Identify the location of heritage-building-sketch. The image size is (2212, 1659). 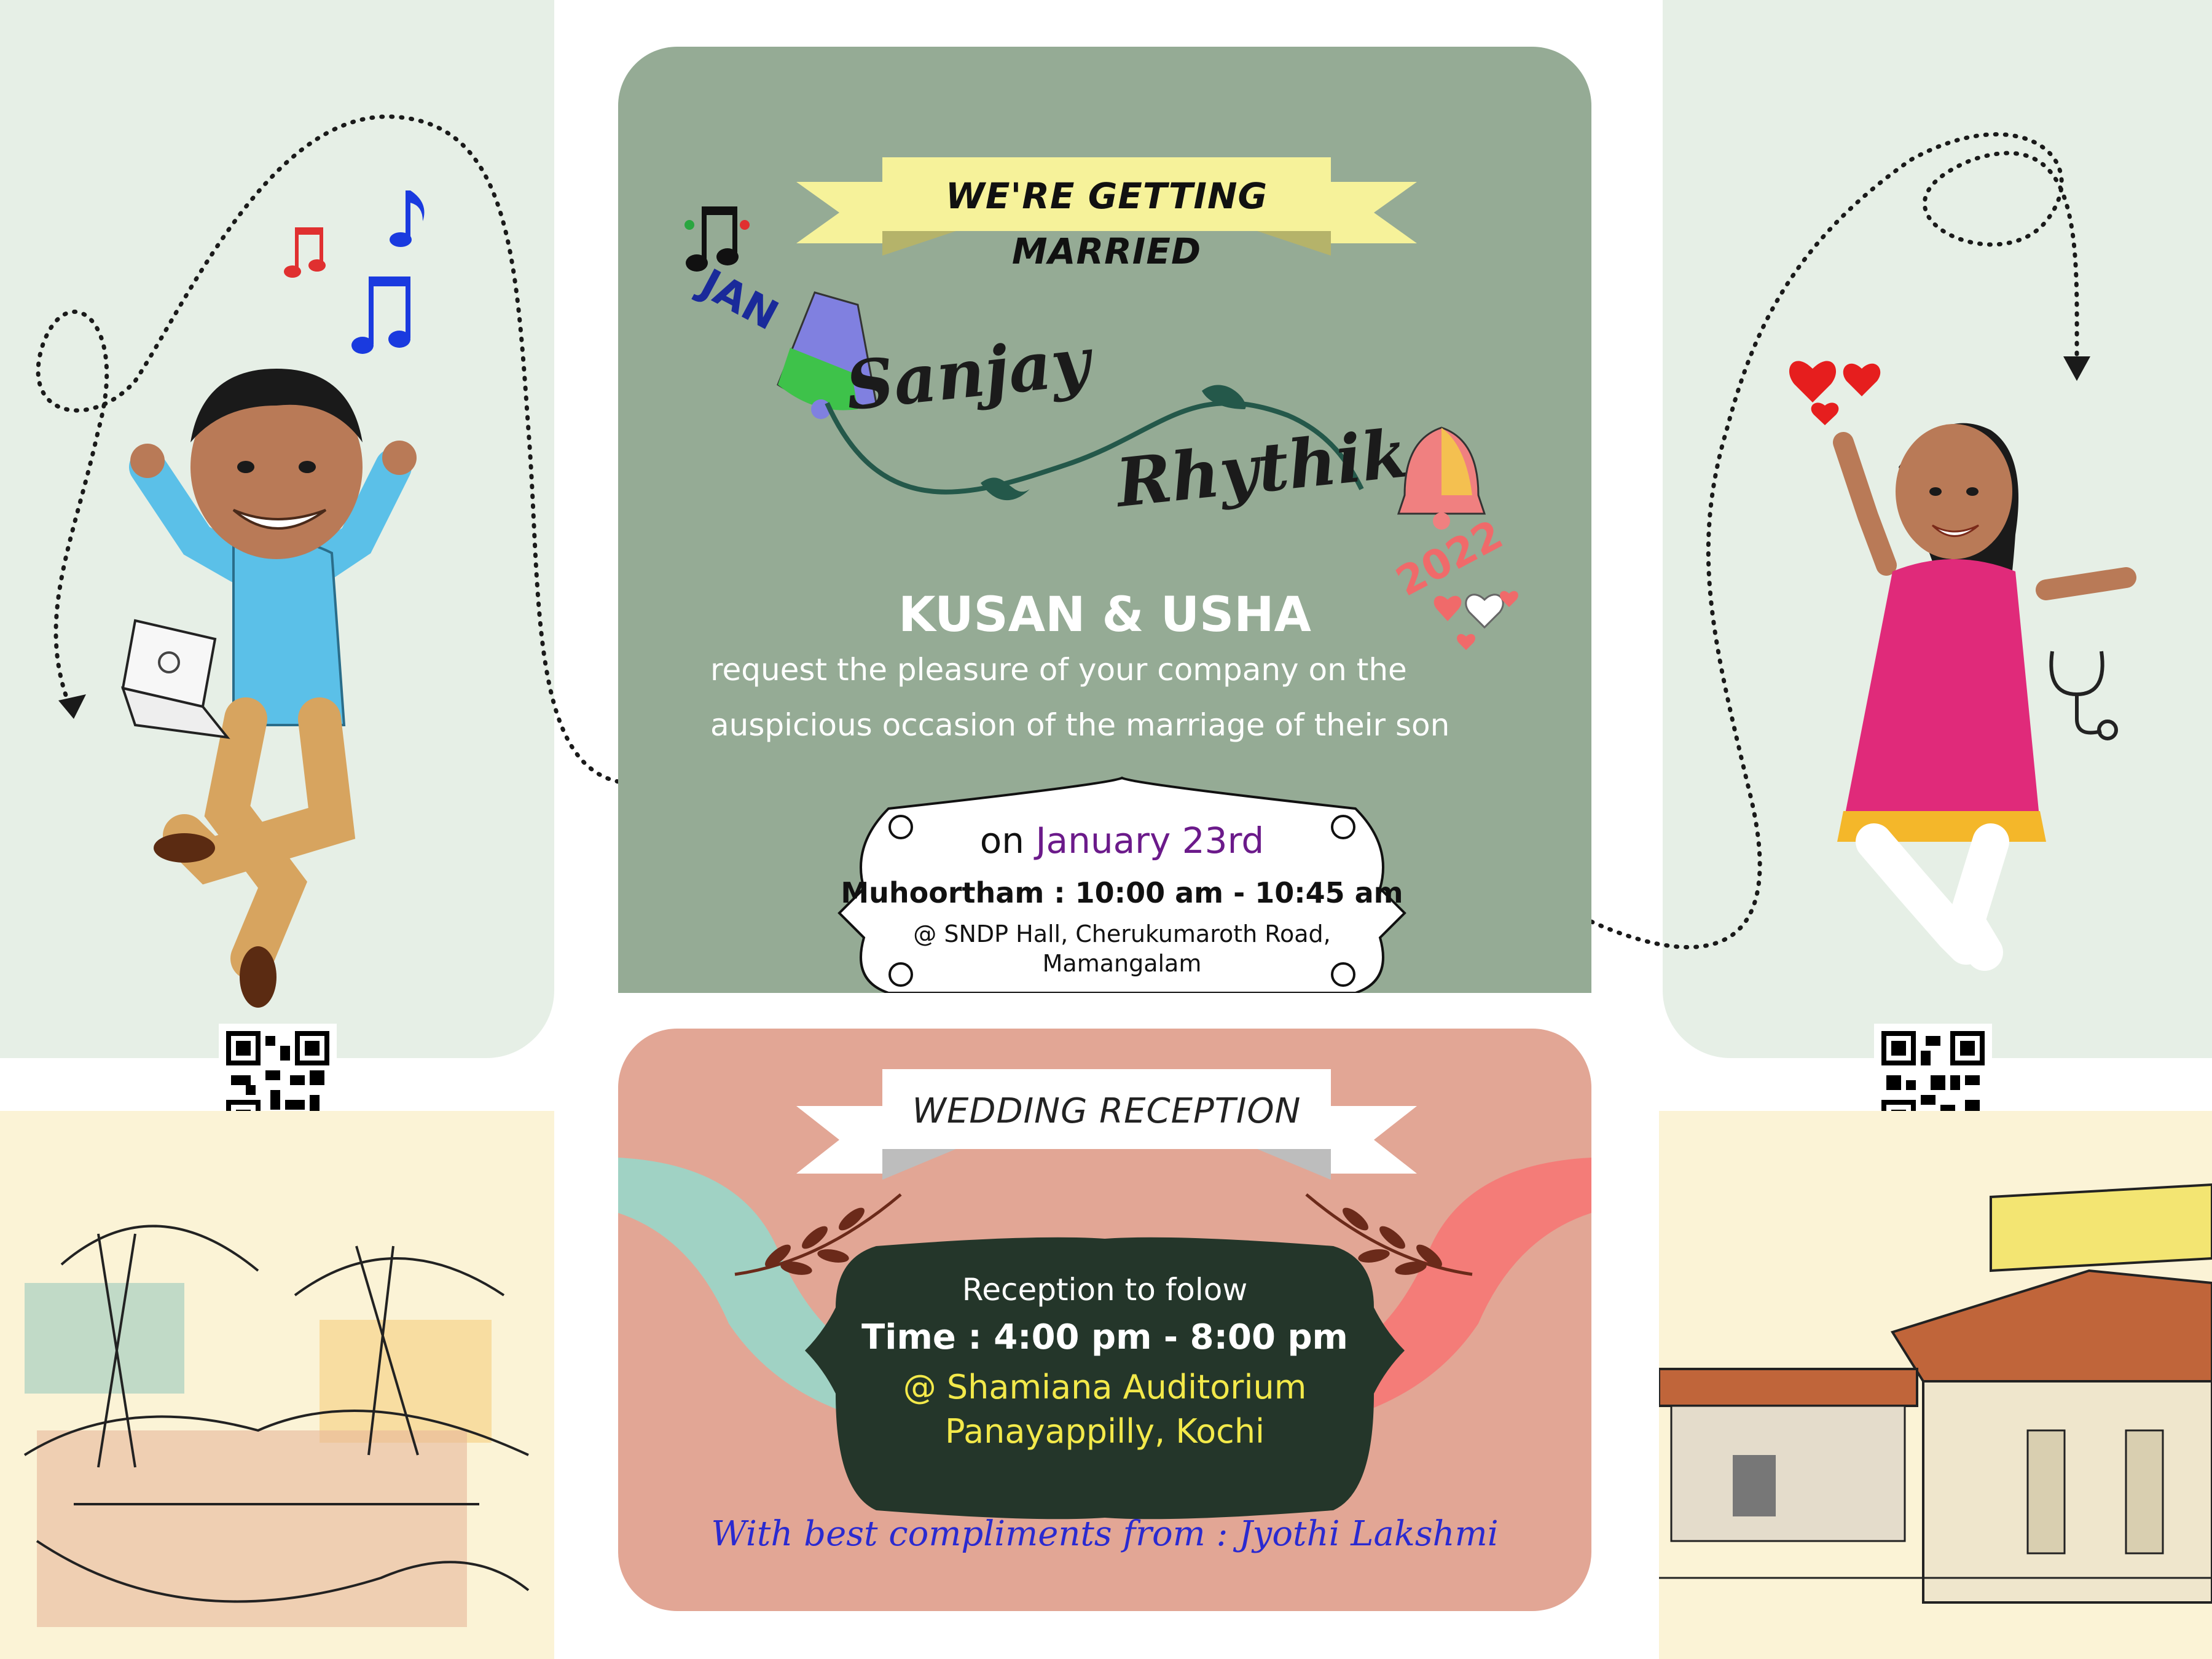
(1935, 1385).